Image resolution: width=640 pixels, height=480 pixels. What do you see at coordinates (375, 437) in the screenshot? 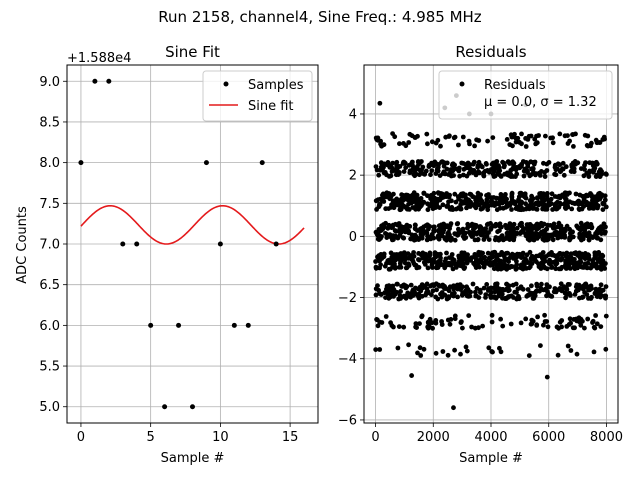
I see `residuals-xtick-label: 0` at bounding box center [375, 437].